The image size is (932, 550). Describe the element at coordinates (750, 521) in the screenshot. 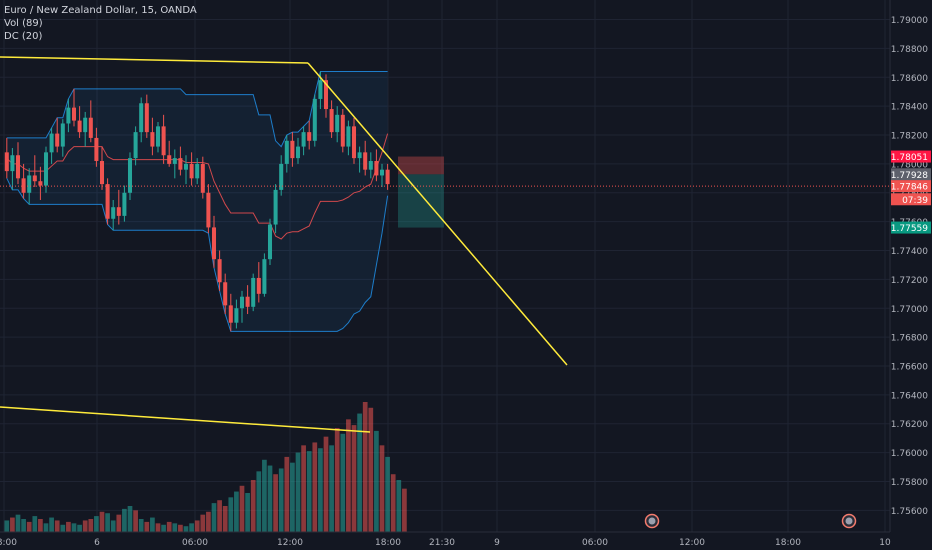

I see `economic-events` at that location.